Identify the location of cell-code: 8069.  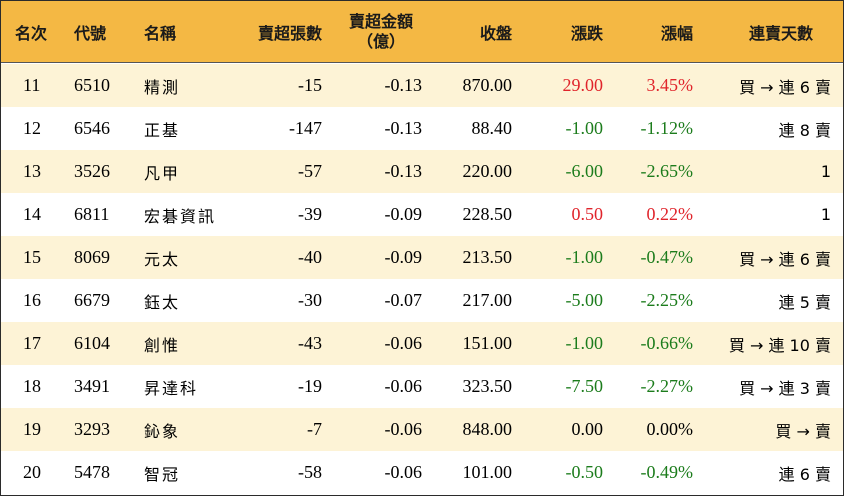
(92, 257).